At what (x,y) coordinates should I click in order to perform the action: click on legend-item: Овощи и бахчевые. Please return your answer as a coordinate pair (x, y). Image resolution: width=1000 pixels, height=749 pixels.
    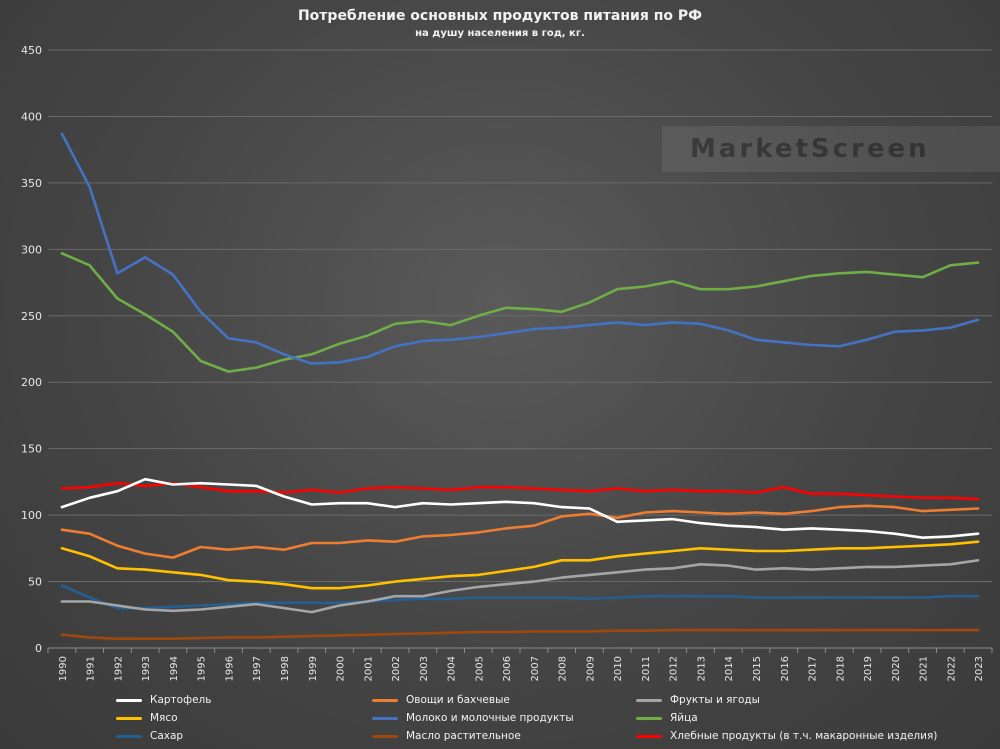
    Looking at the image, I should click on (441, 700).